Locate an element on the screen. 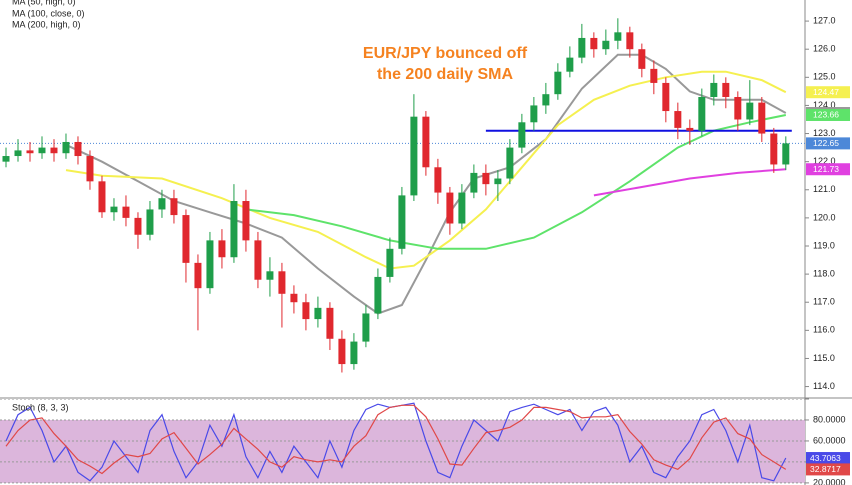  y-tick-label: 126.0 is located at coordinates (824, 49).